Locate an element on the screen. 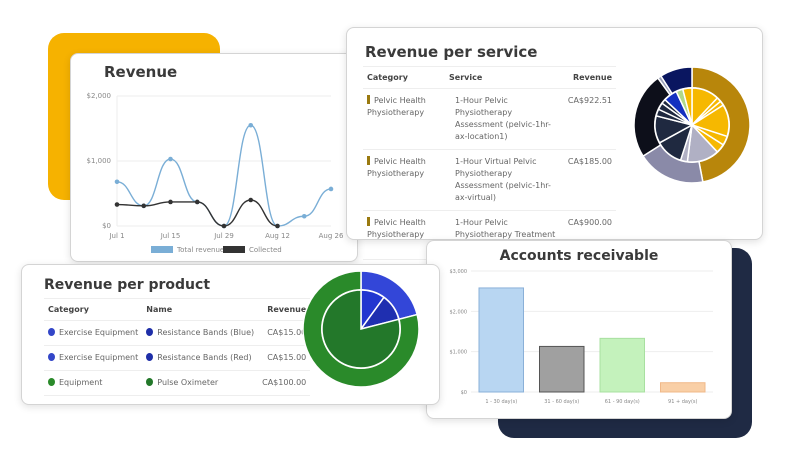 This screenshot has width=800, height=450. revenue: CA$922.51 is located at coordinates (589, 100).